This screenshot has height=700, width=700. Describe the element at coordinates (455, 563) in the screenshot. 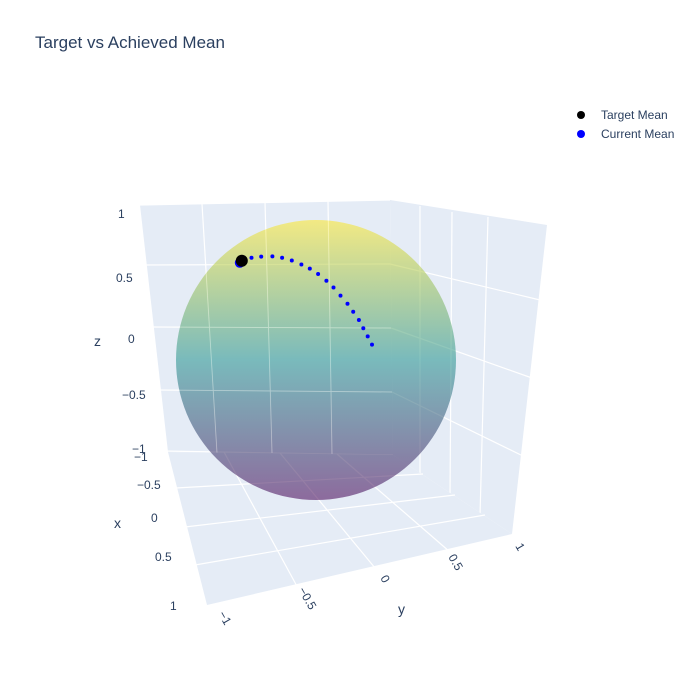

I see `y-tick-0-5: 0.5` at that location.